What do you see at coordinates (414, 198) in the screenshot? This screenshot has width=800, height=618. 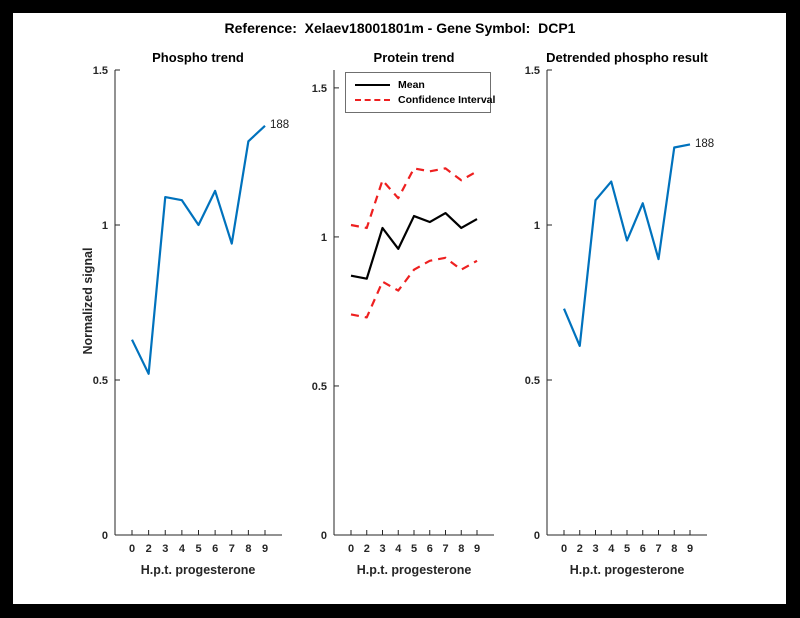 I see `series-confidence-interval-upper` at bounding box center [414, 198].